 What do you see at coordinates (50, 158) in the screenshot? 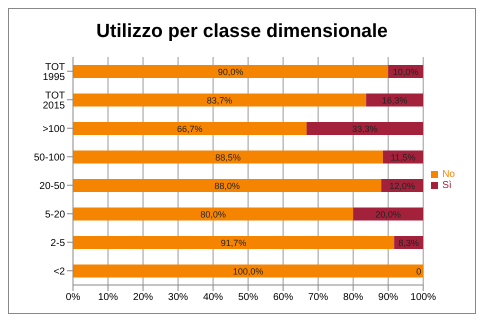
I see `y-tick-label: 50-100` at bounding box center [50, 158].